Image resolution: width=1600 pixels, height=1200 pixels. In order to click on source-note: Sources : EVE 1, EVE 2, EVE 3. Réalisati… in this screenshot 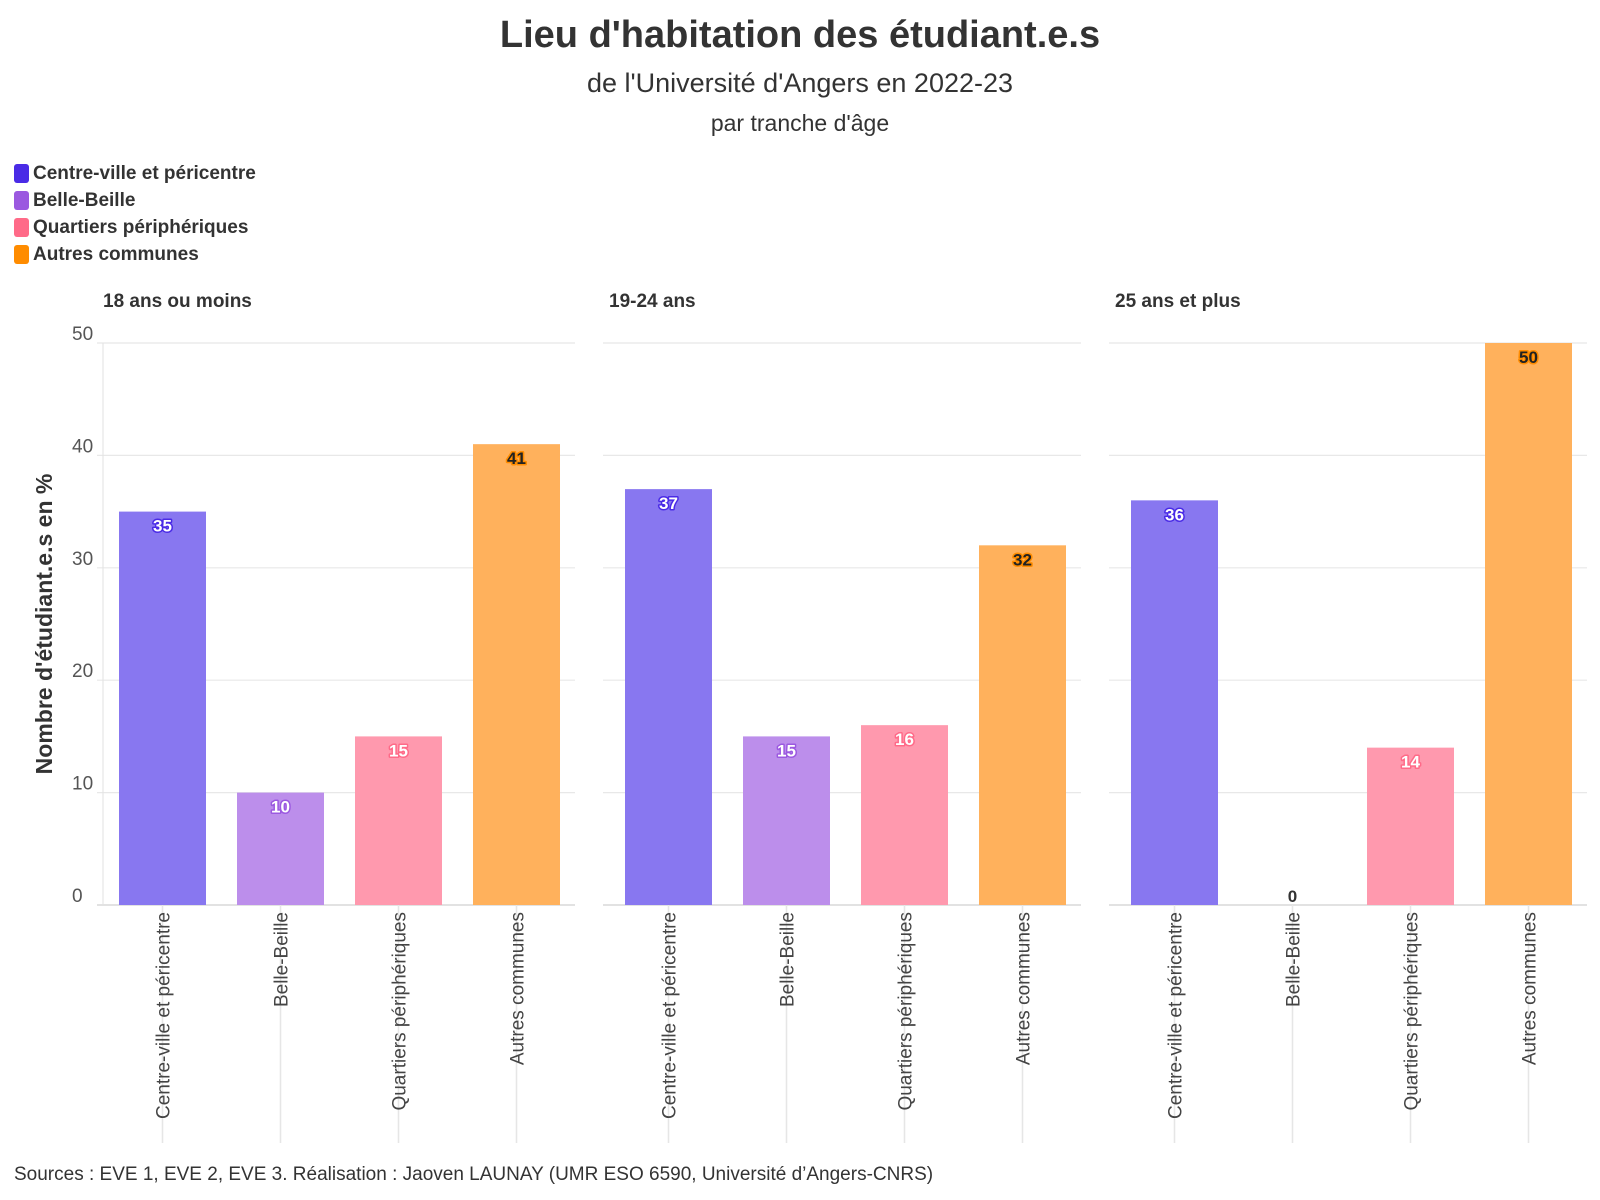, I will do `click(474, 1174)`.